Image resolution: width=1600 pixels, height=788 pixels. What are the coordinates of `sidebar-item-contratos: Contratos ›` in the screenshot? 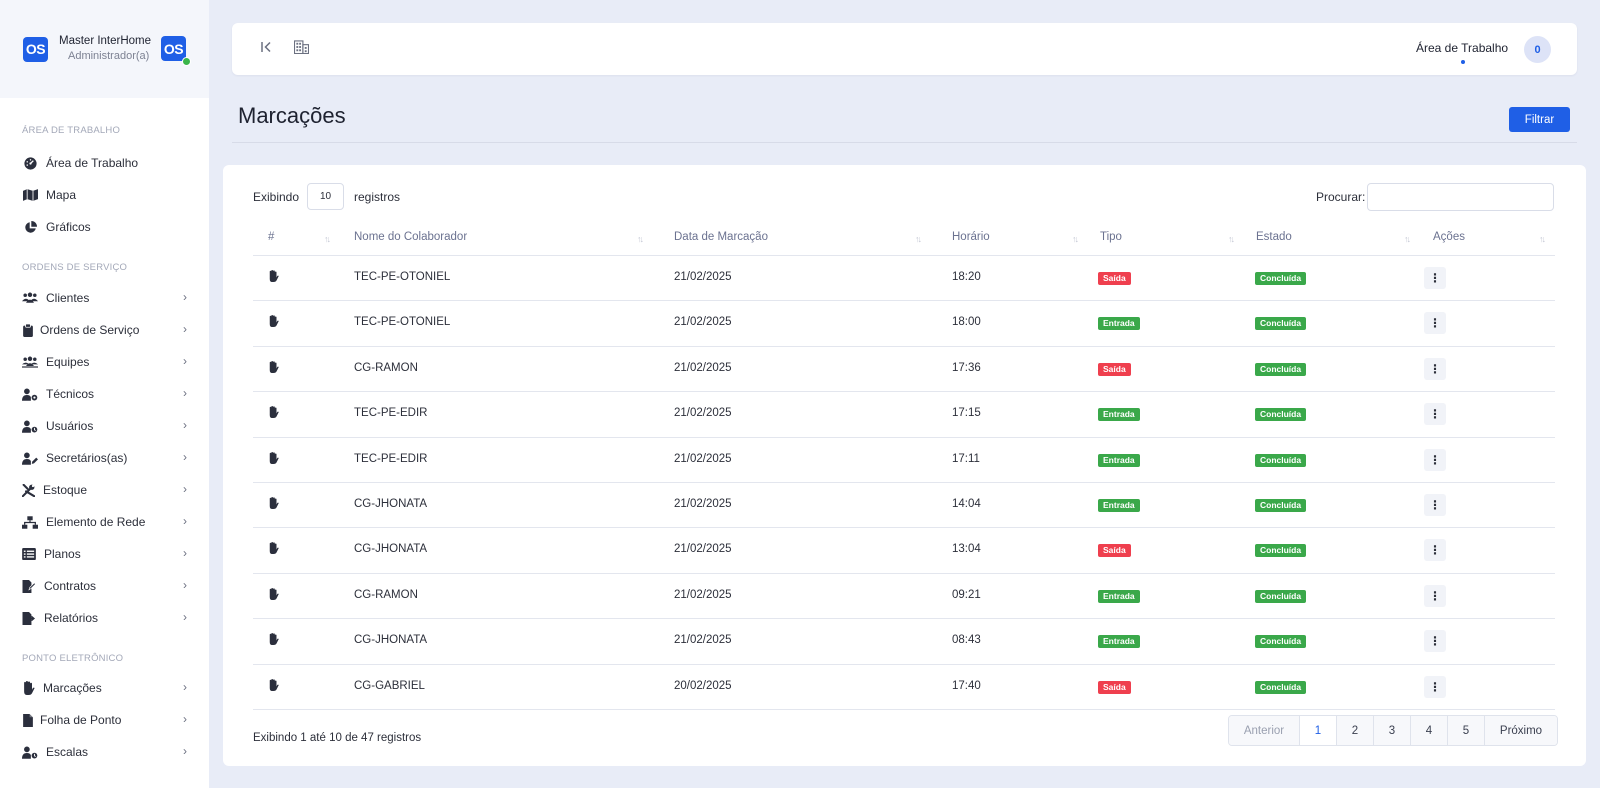 It's located at (104, 586).